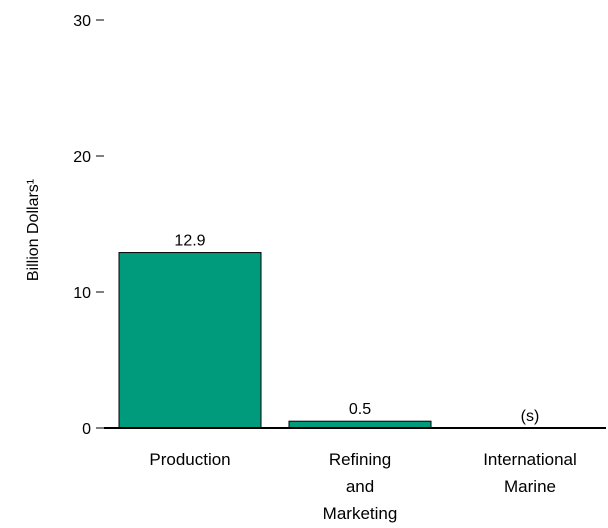  What do you see at coordinates (360, 409) in the screenshot?
I see `data-label: 0.5` at bounding box center [360, 409].